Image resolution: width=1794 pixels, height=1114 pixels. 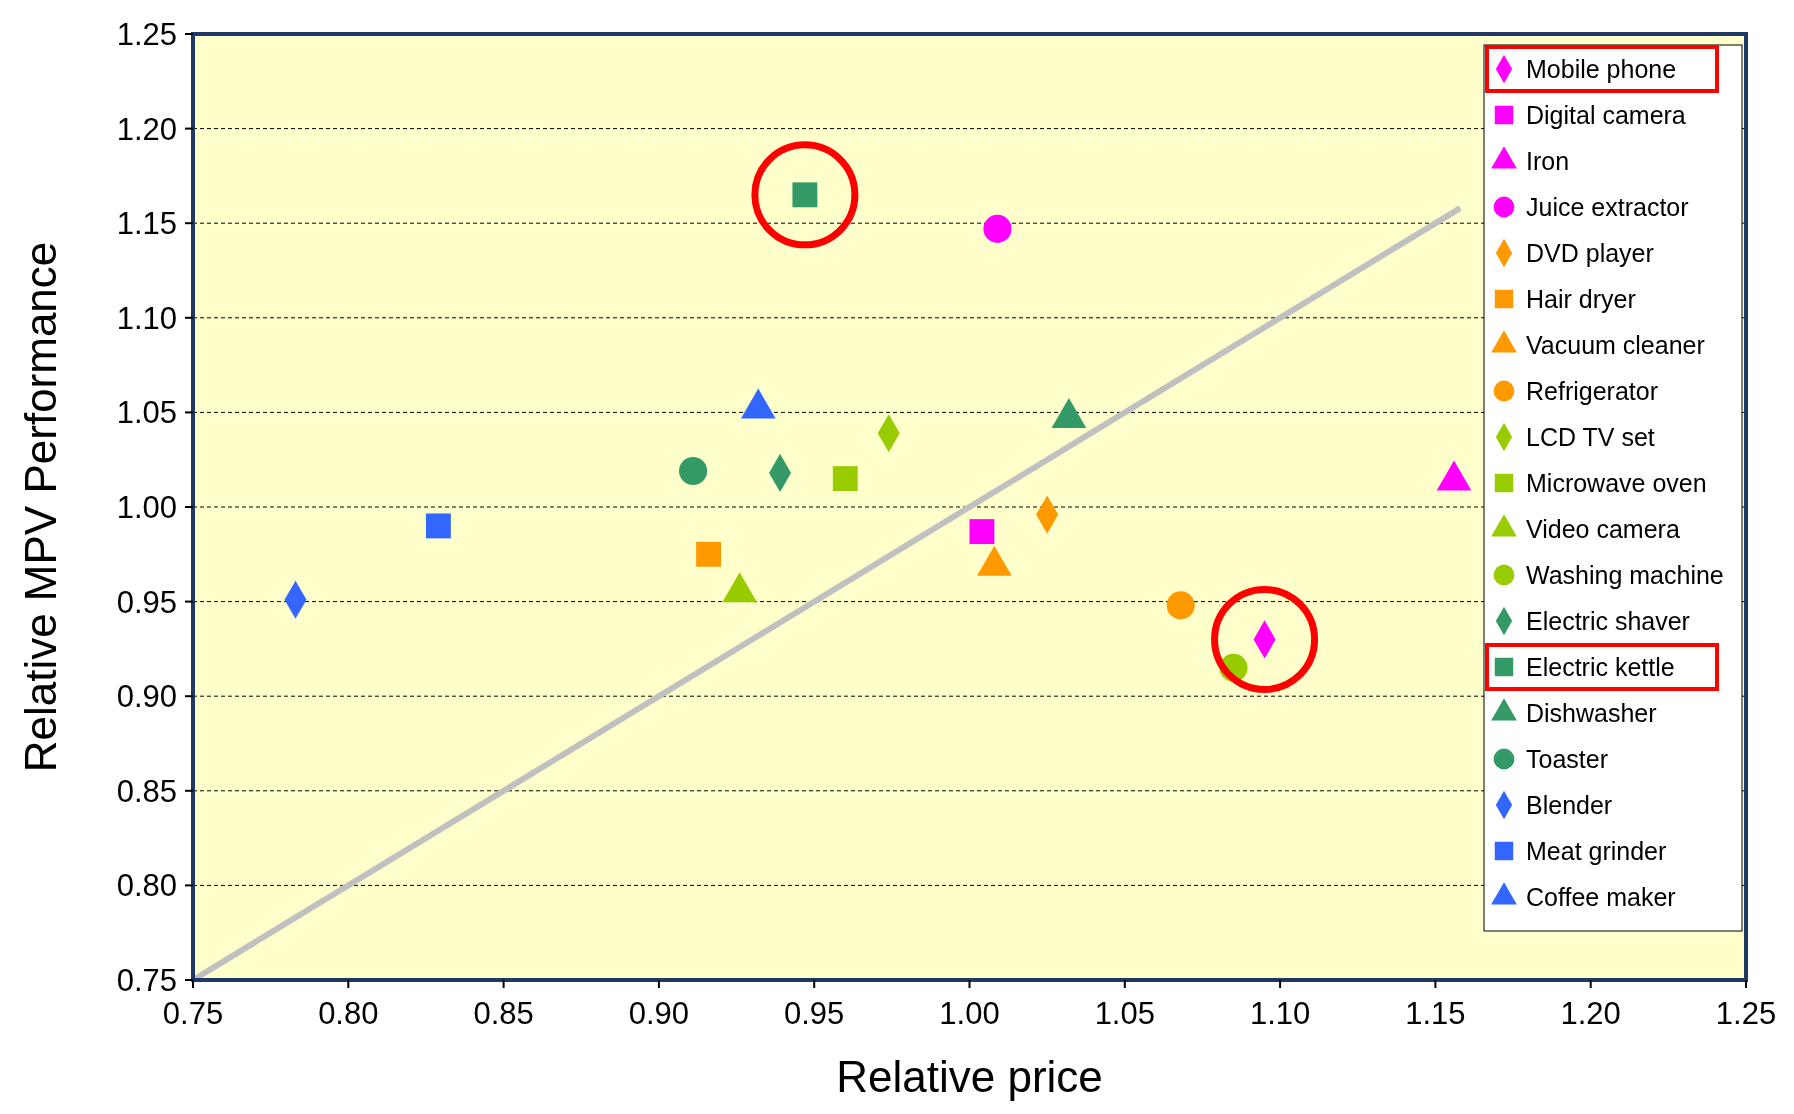 I want to click on legend-label: DVD player, so click(x=1590, y=253).